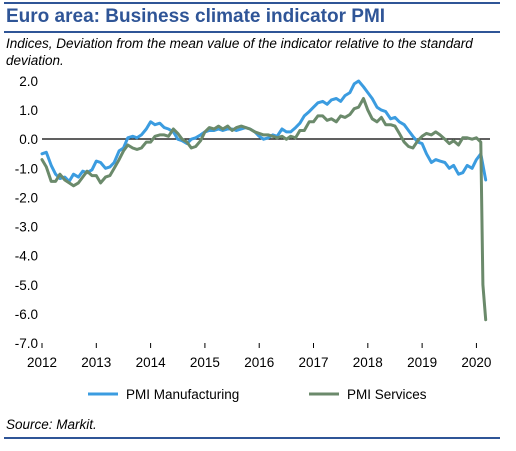  What do you see at coordinates (96, 362) in the screenshot?
I see `x-tick-label: 2013` at bounding box center [96, 362].